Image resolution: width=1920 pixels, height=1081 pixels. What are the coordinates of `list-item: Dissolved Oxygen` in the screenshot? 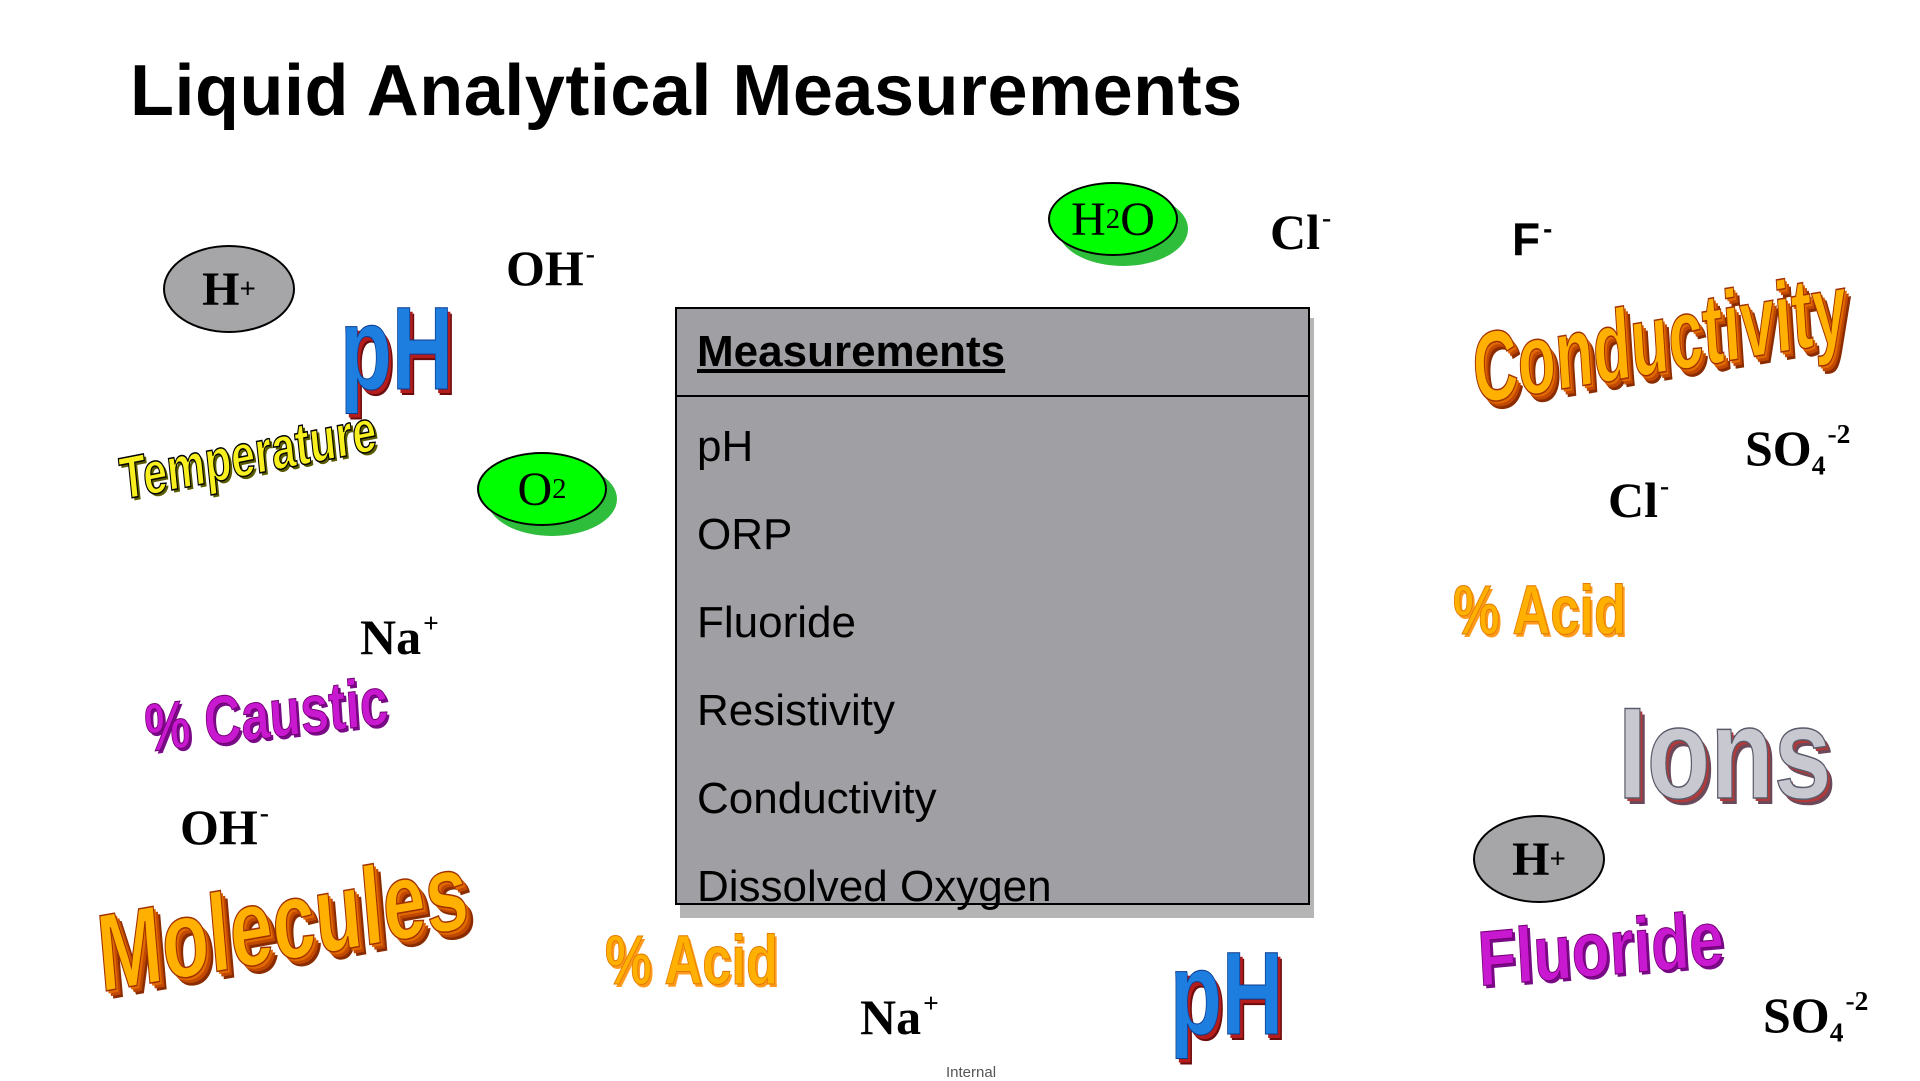 It's located at (874, 886).